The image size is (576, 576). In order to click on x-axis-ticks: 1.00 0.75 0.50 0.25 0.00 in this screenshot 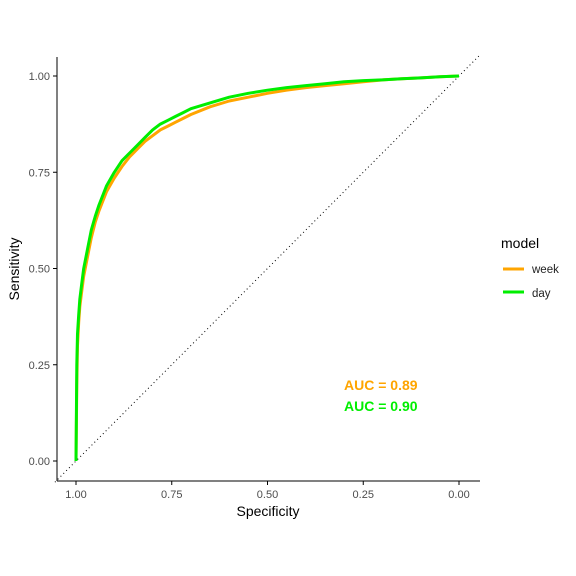, I will do `click(267, 491)`.